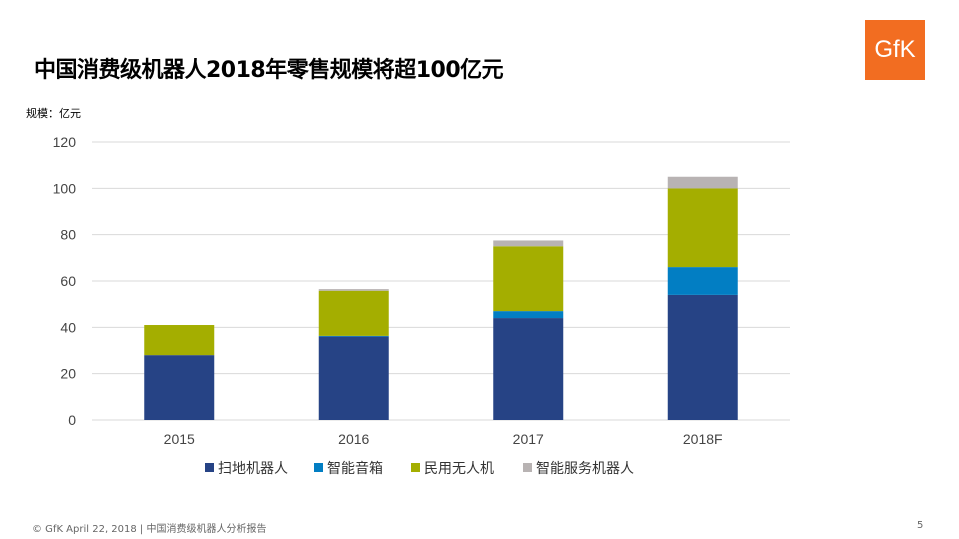 The width and height of the screenshot is (959, 539). What do you see at coordinates (68, 327) in the screenshot?
I see `y-tick-label: 40` at bounding box center [68, 327].